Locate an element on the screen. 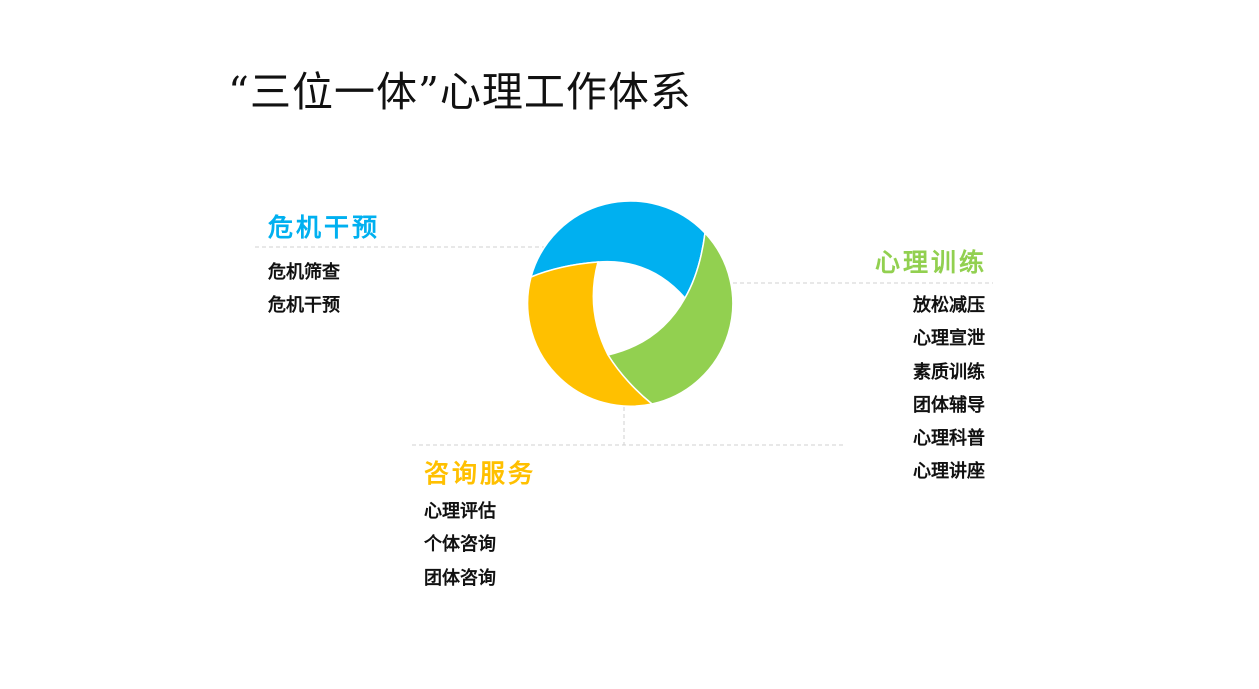 The height and width of the screenshot is (689, 1259). list-item: 心理科普 is located at coordinates (949, 439).